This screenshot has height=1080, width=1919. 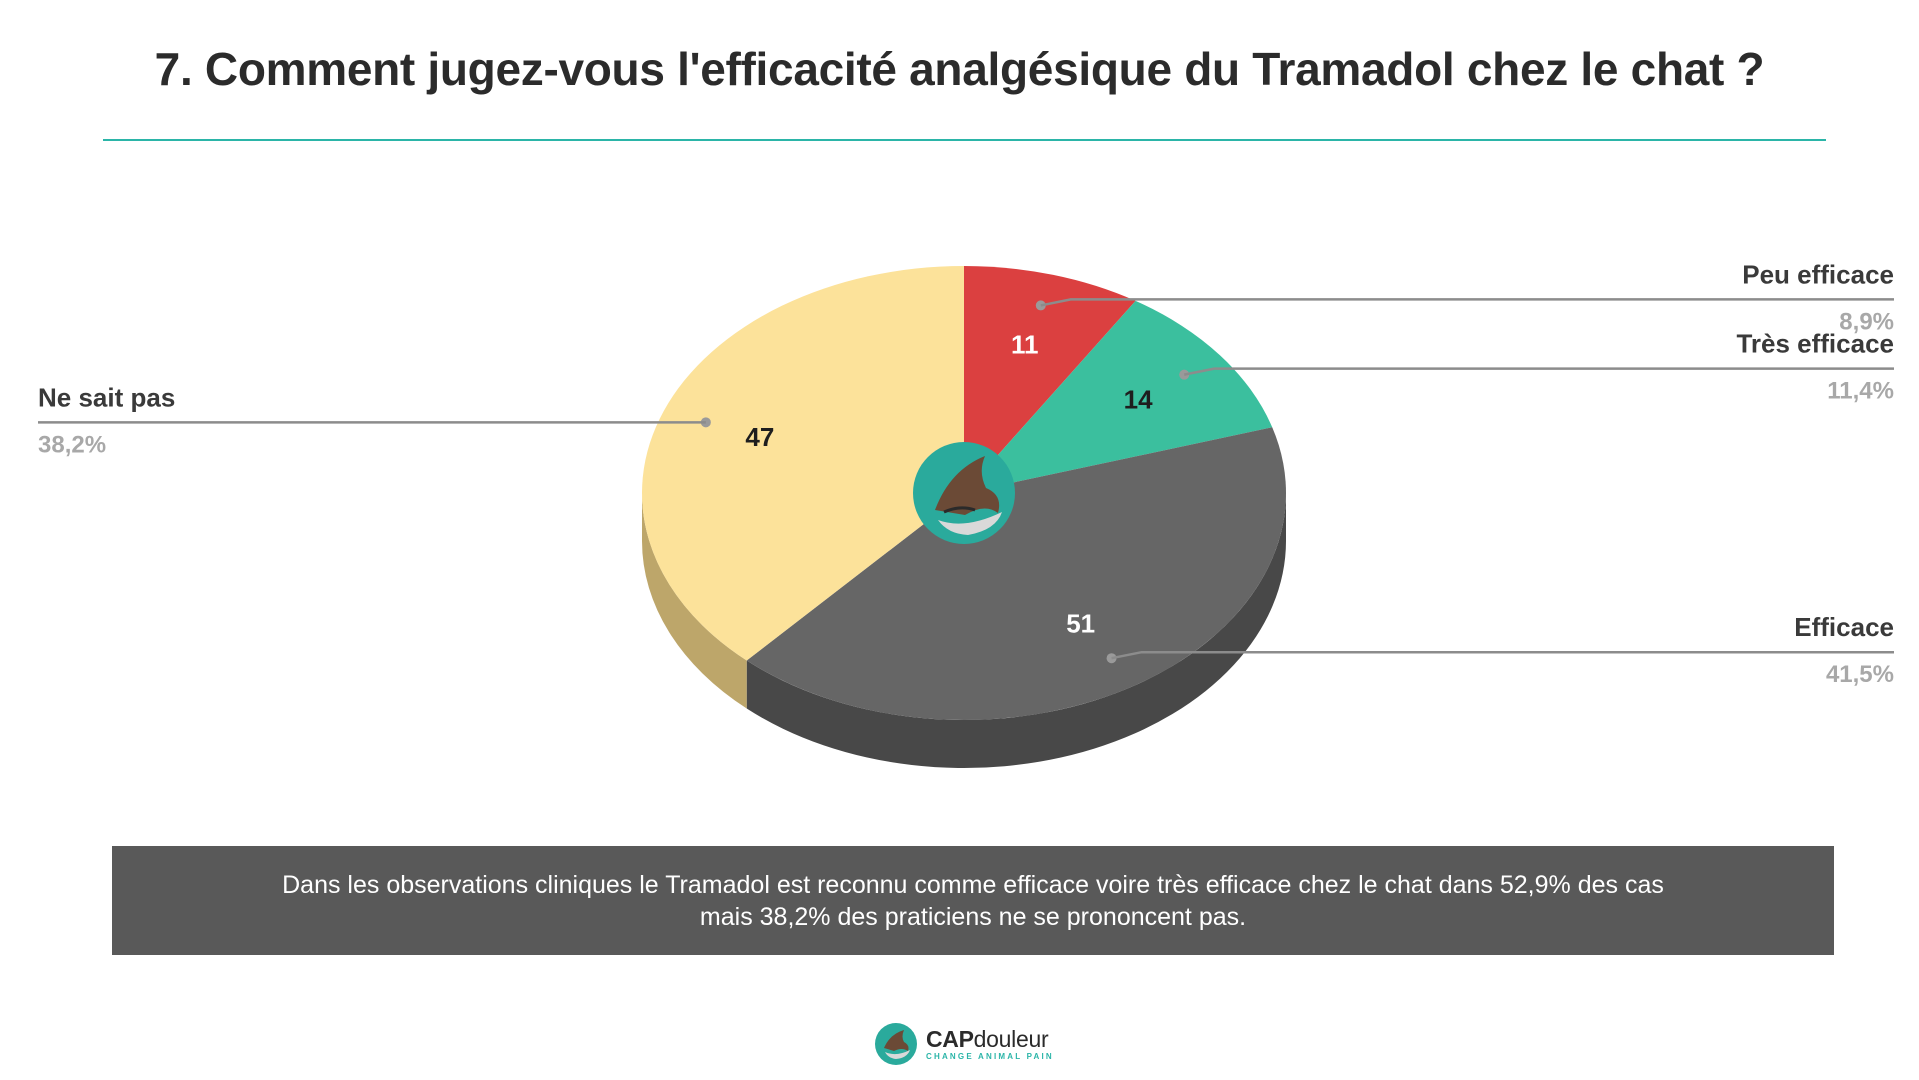 What do you see at coordinates (803, 463) in the screenshot?
I see `slice-ne-sait-pas` at bounding box center [803, 463].